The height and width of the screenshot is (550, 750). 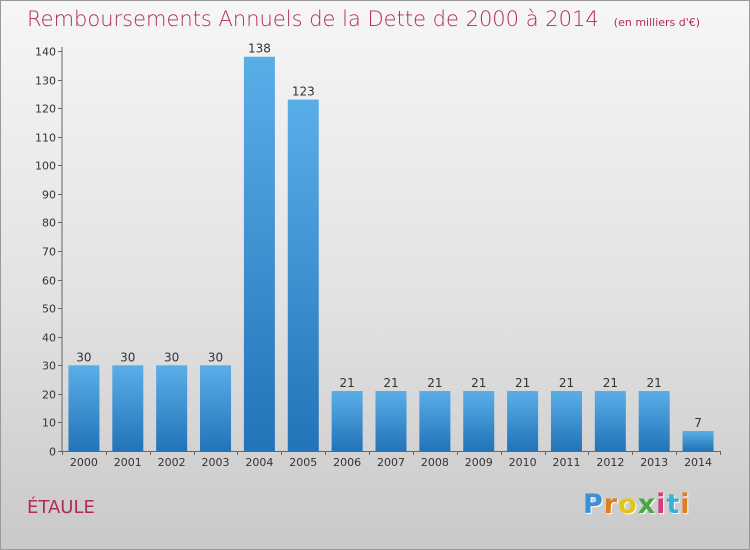 I want to click on x-tick-label: 2010, so click(x=523, y=462).